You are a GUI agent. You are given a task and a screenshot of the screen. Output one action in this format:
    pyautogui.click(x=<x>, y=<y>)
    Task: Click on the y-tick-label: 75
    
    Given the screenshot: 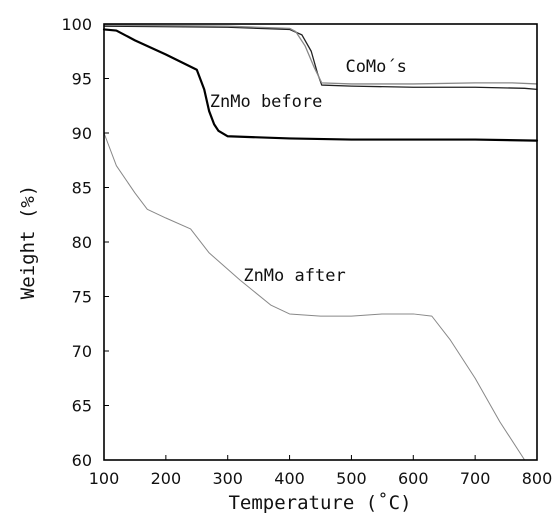 What is the action you would take?
    pyautogui.click(x=82, y=297)
    